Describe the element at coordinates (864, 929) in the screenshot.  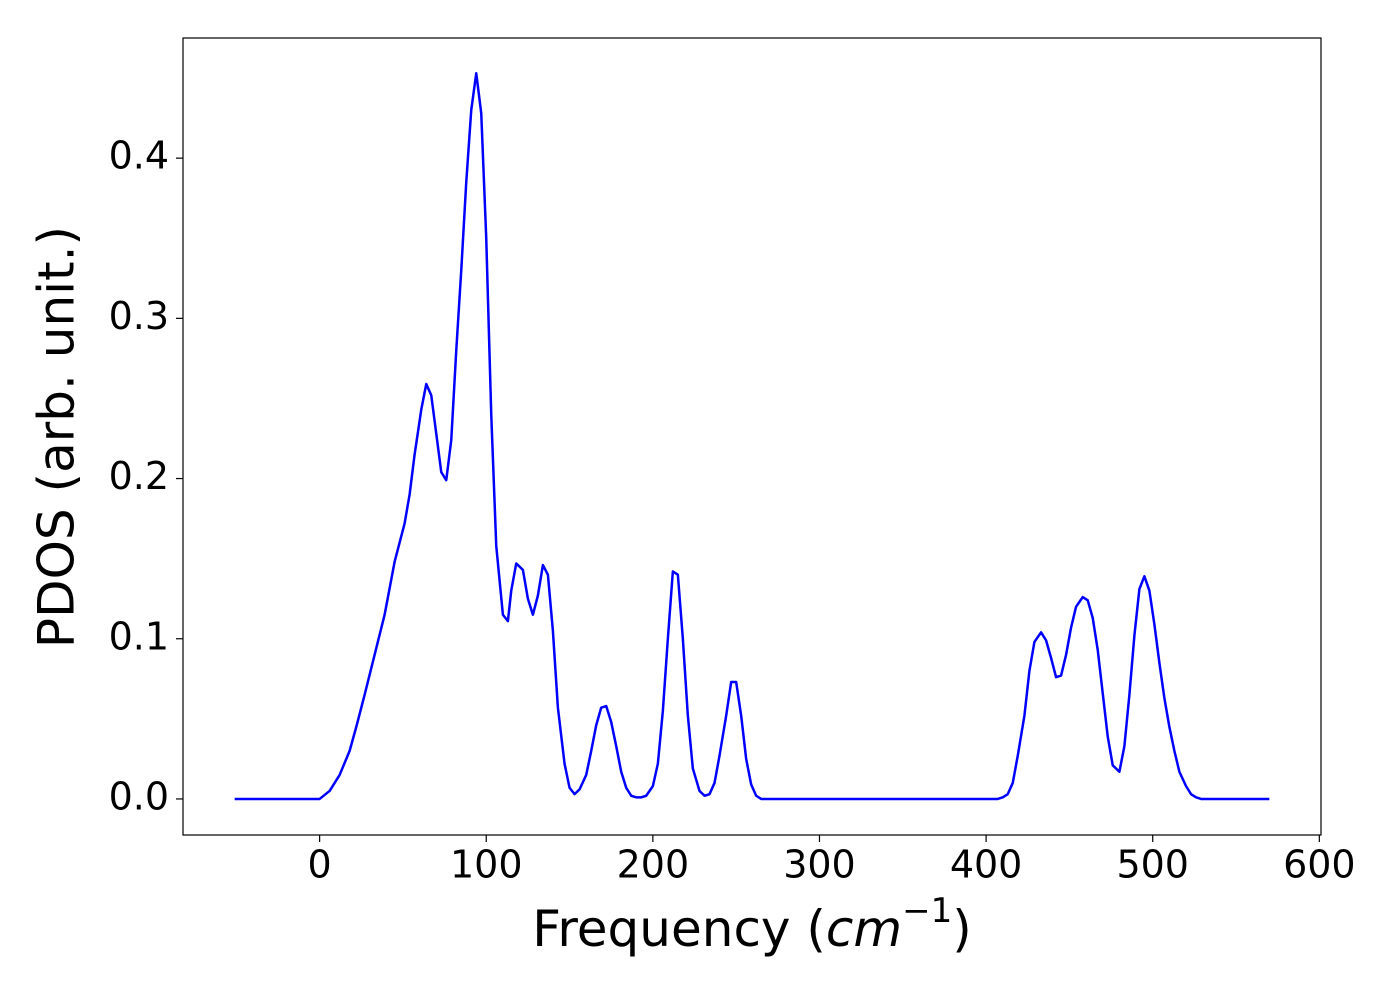
I see `x-label-math: cm` at that location.